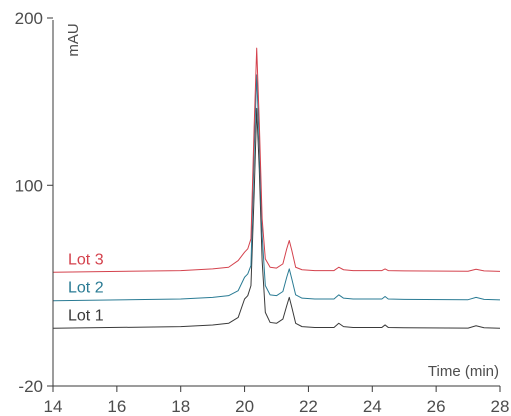 This screenshot has height=416, width=511. Describe the element at coordinates (86, 259) in the screenshot. I see `legend-label-lot-3: Lot 3` at that location.